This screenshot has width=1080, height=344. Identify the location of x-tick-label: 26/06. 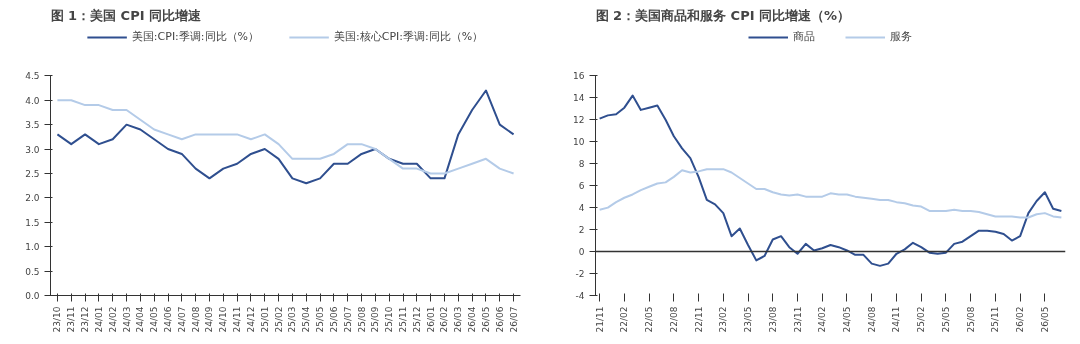
(499, 319).